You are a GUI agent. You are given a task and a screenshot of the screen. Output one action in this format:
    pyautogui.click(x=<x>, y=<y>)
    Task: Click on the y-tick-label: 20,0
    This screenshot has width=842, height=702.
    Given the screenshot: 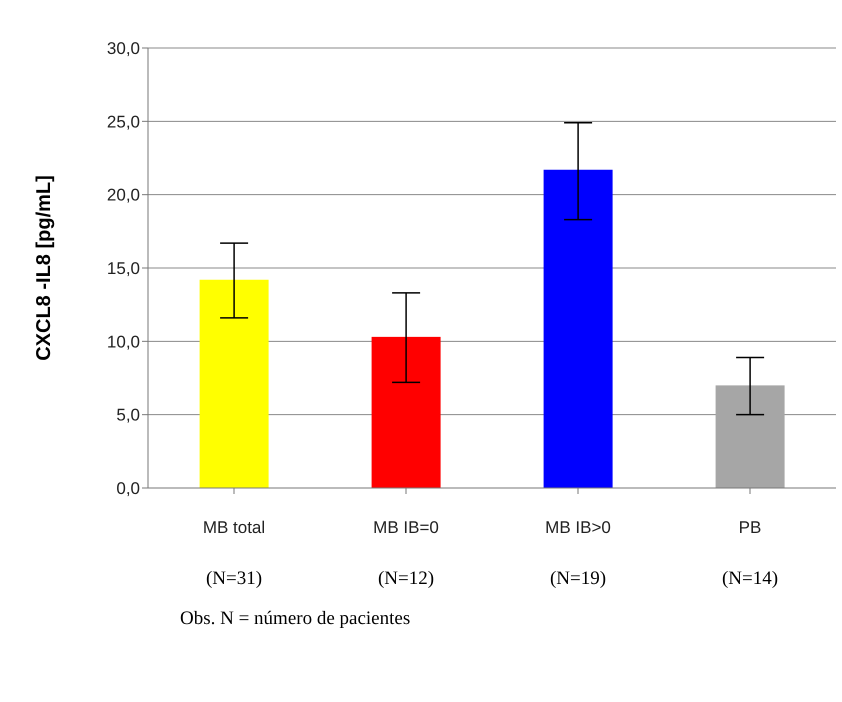 What is the action you would take?
    pyautogui.click(x=123, y=195)
    